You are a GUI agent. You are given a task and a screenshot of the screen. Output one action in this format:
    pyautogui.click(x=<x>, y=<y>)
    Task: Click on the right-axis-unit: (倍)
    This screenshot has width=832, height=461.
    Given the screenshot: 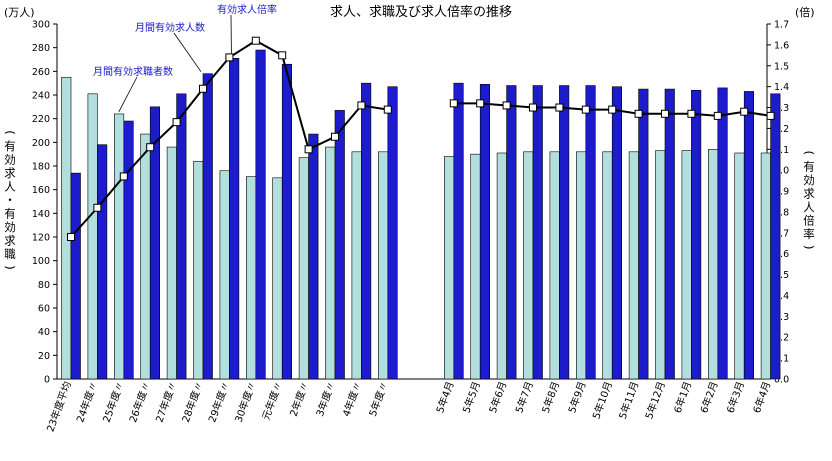 What is the action you would take?
    pyautogui.click(x=805, y=12)
    